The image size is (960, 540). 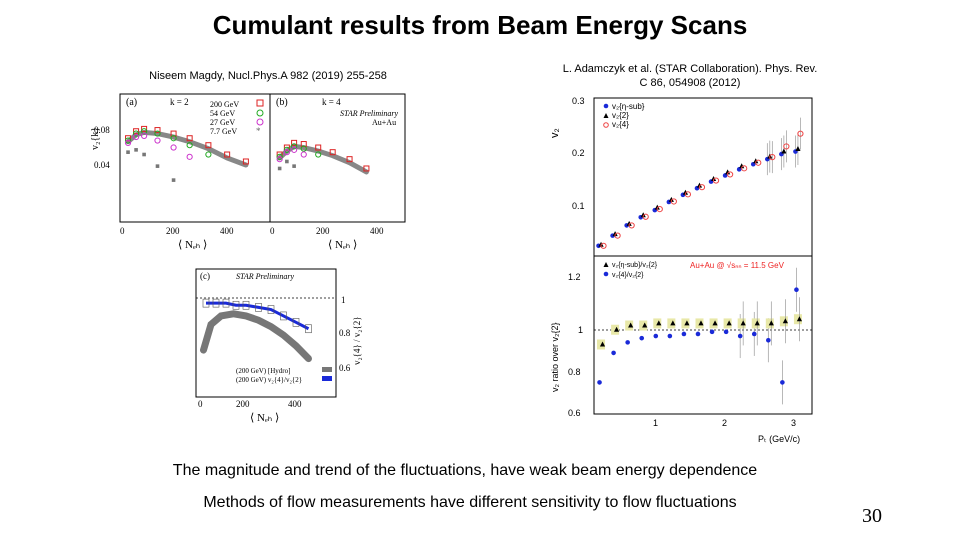 What do you see at coordinates (673, 201) in the screenshot?
I see `marker-top-s2-p5` at bounding box center [673, 201].